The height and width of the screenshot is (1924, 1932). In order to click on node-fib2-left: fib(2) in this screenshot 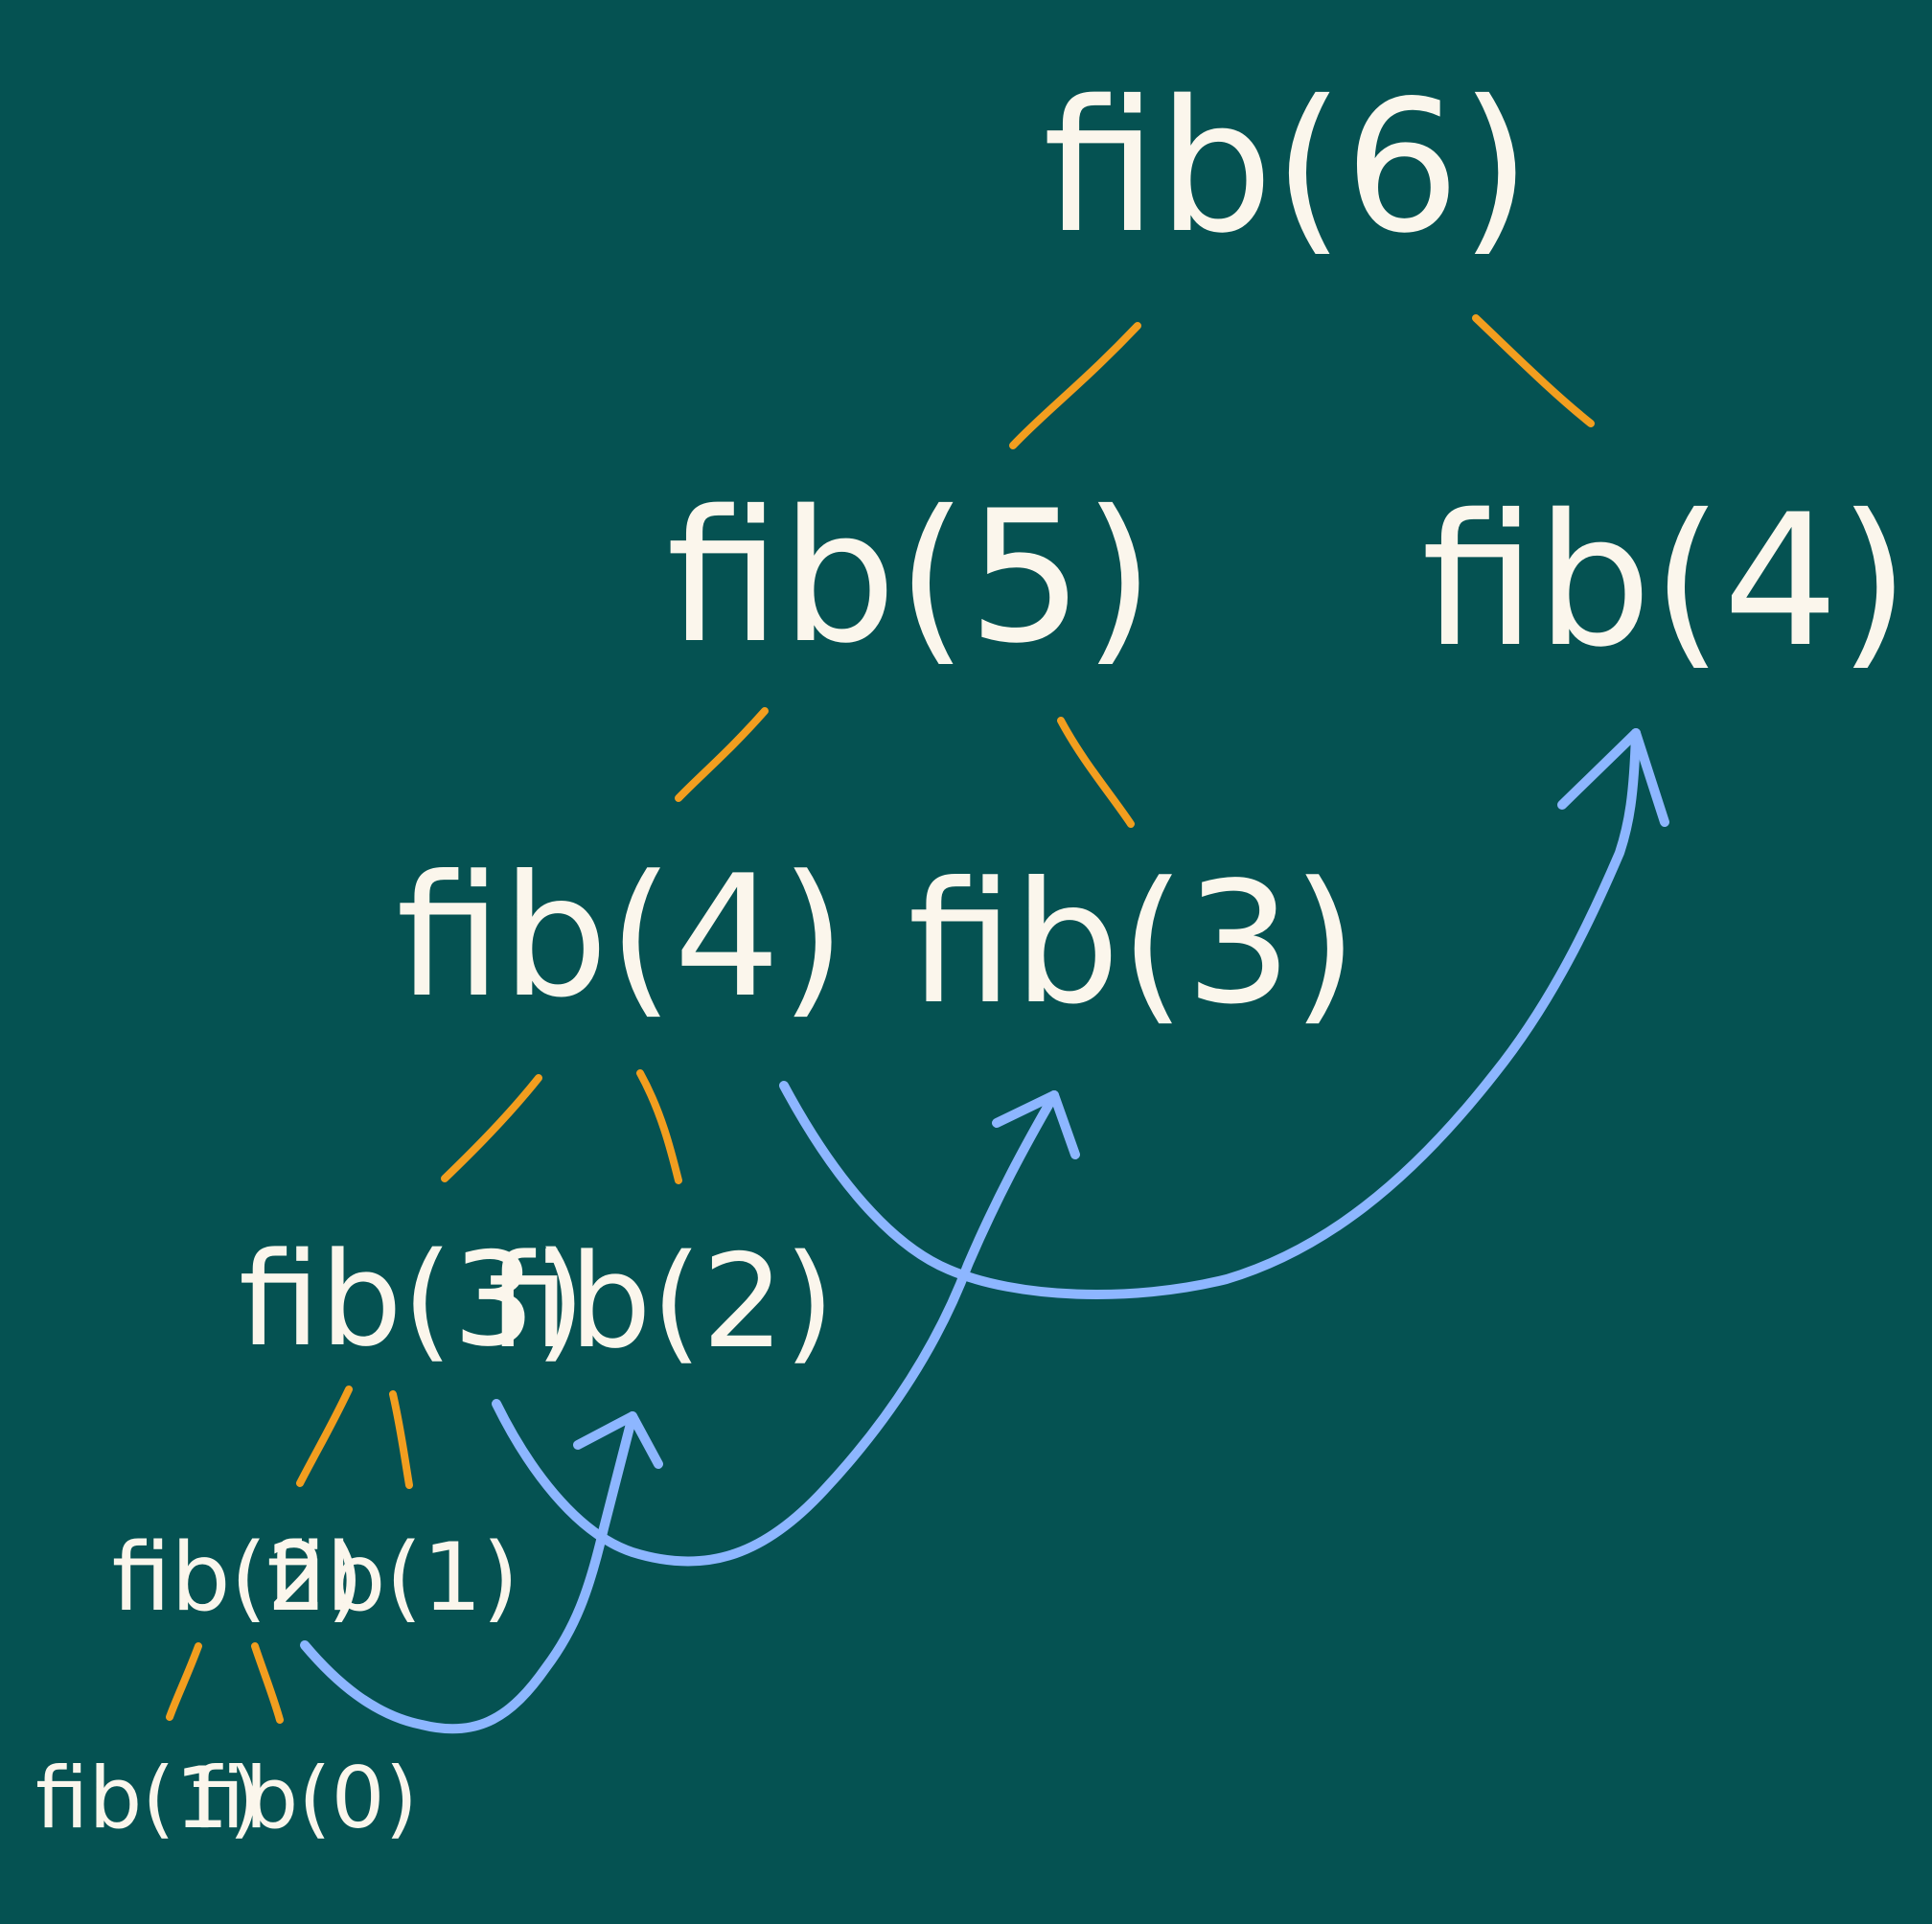, I will do `click(238, 1578)`.